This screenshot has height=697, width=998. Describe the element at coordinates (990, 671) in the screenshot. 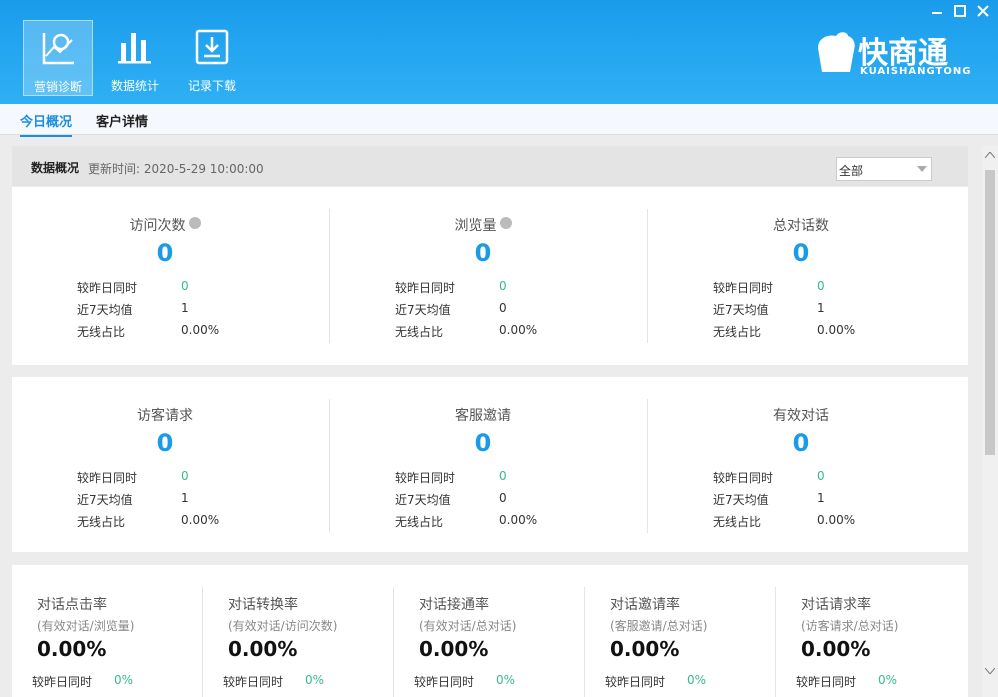

I see `scroll-down` at that location.